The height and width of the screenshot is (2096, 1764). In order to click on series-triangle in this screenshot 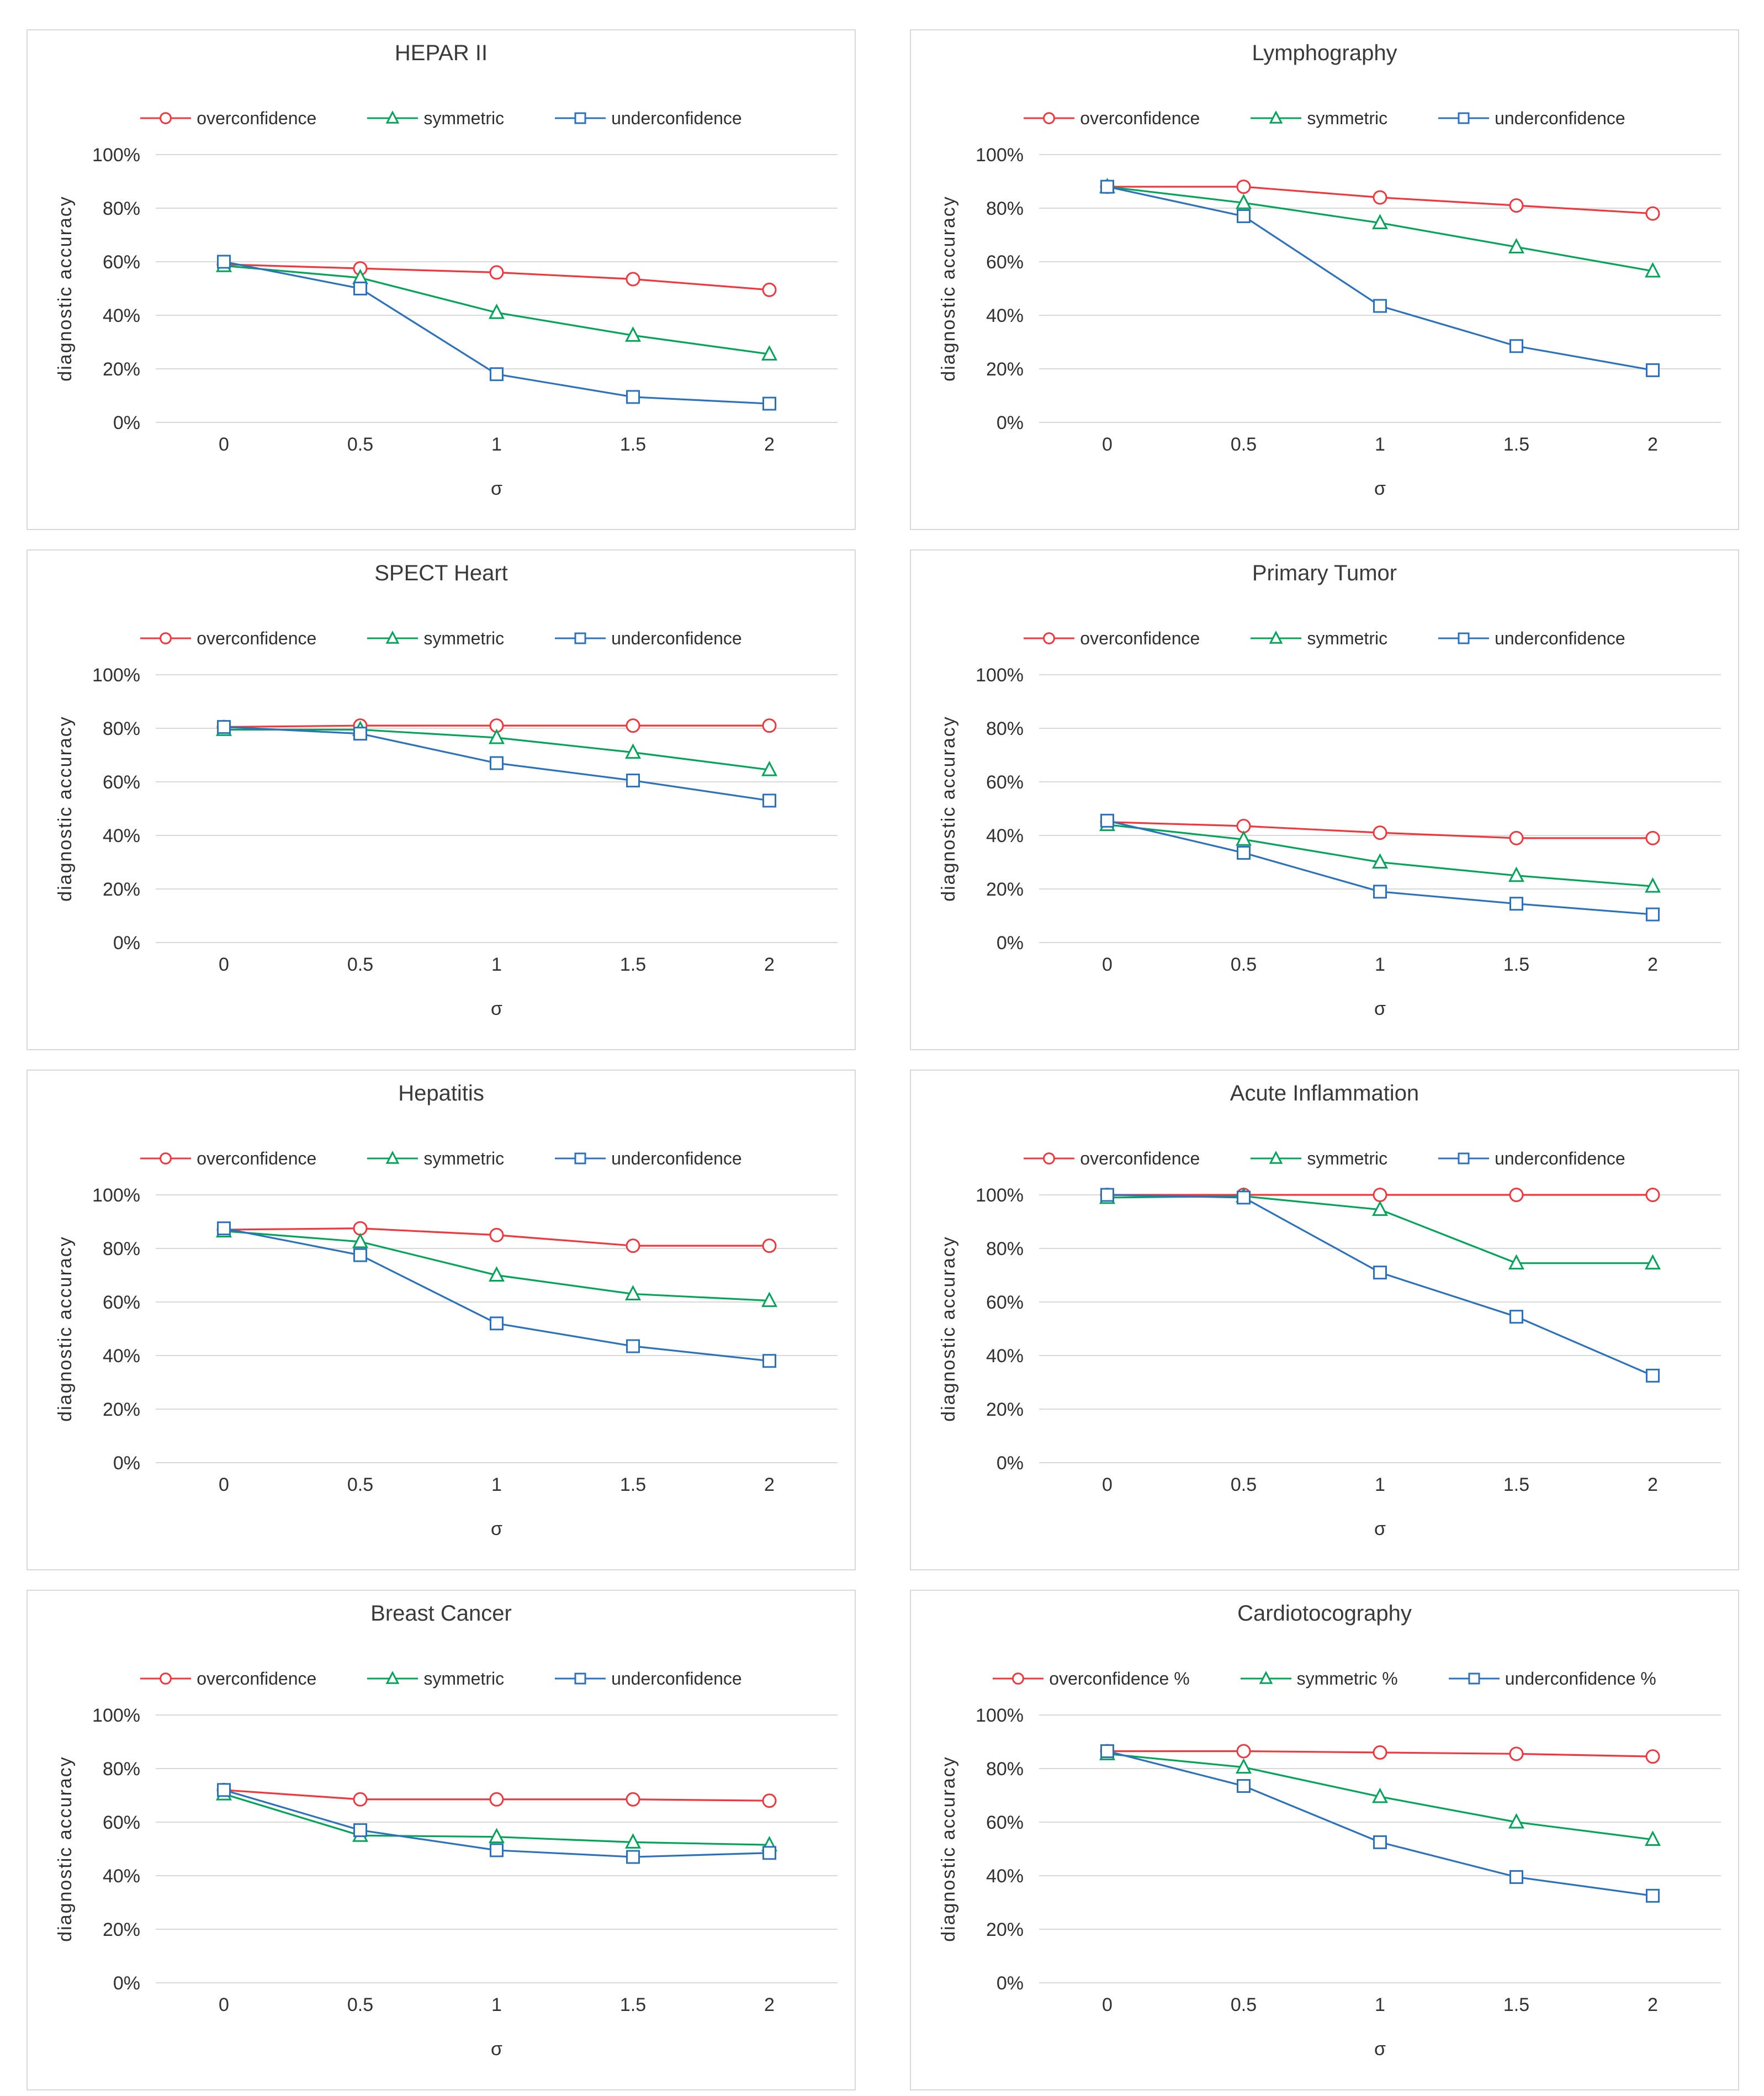, I will do `click(1380, 855)`.